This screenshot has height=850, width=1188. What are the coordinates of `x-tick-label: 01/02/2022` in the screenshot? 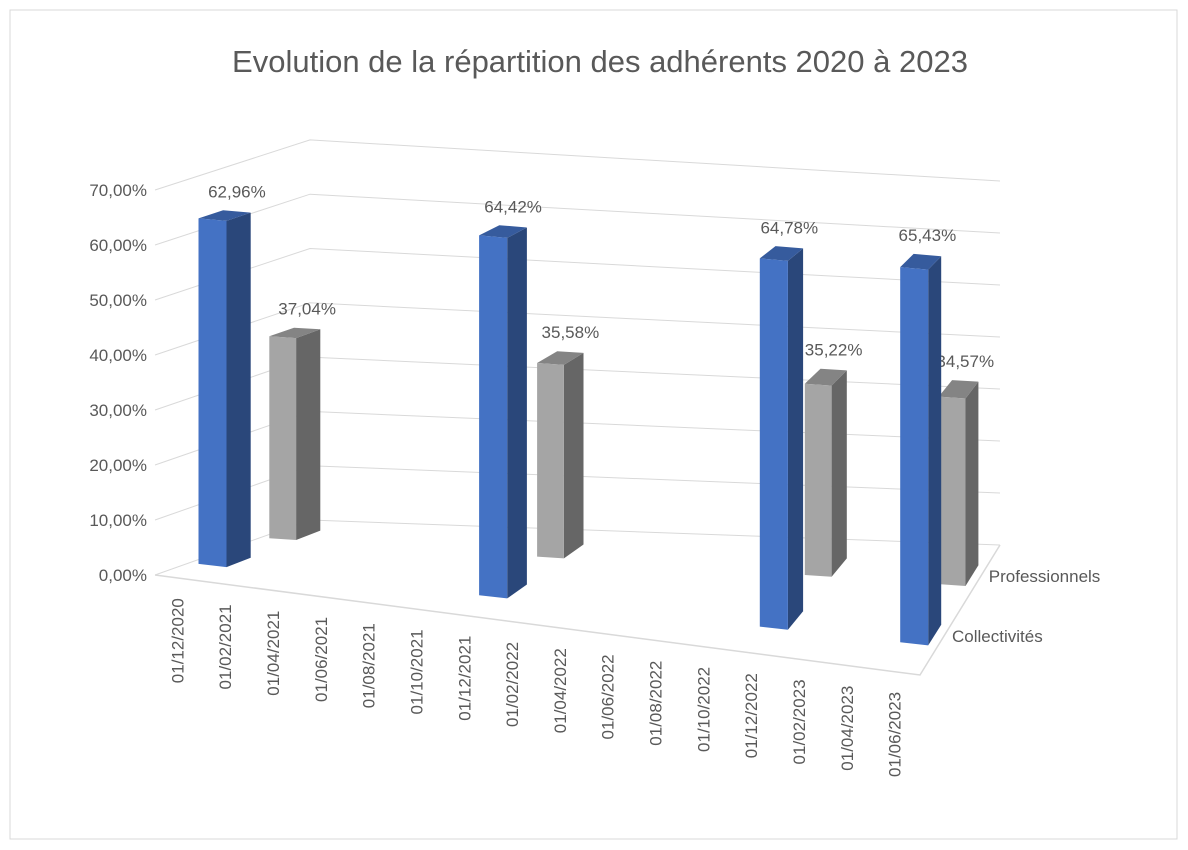 It's located at (512, 684).